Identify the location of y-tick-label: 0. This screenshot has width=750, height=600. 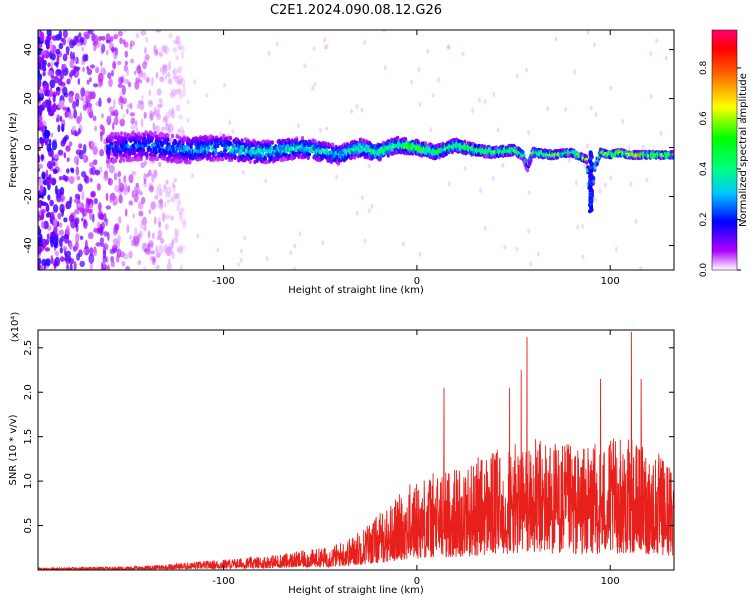
(28, 147).